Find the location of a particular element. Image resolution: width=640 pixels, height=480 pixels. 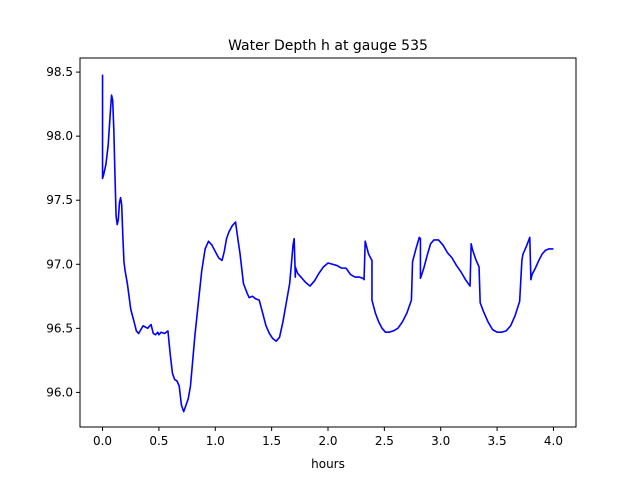

x-tick-label: 4.0 is located at coordinates (553, 441).